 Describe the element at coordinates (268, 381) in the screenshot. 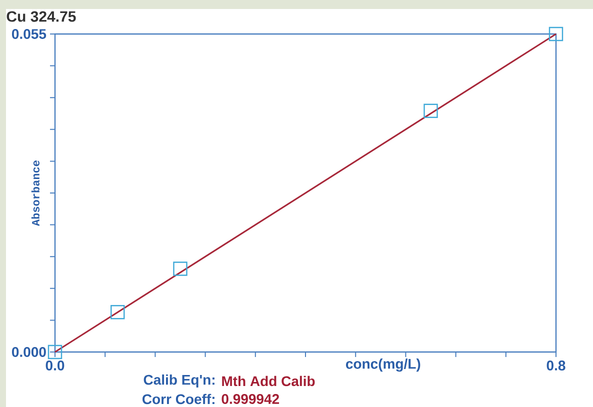

I see `text: Mth Add Calib` at that location.